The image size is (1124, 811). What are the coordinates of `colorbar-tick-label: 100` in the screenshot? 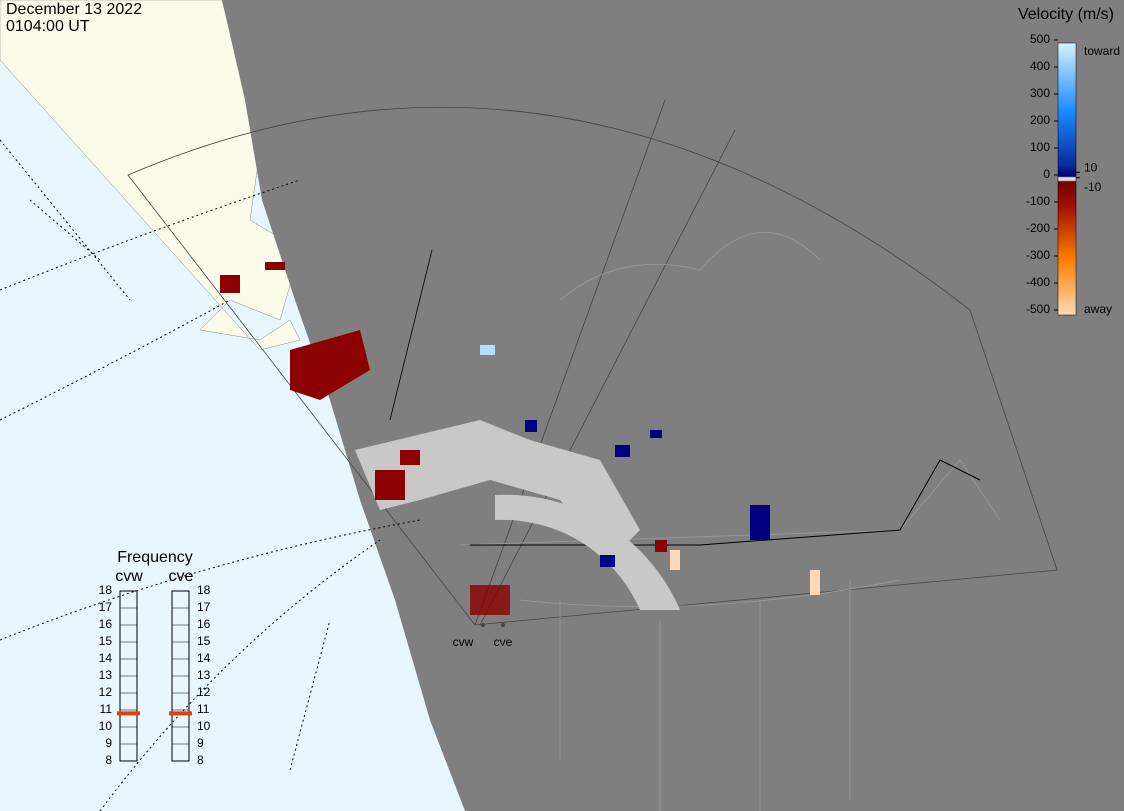 It's located at (1040, 147).